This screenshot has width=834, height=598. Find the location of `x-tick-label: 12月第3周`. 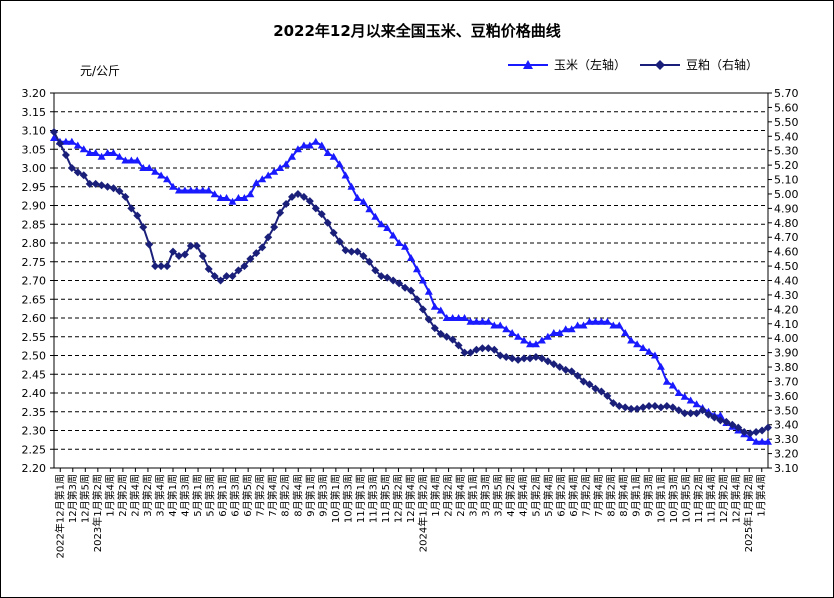

x-tick-label: 12月第3周 is located at coordinates (72, 498).